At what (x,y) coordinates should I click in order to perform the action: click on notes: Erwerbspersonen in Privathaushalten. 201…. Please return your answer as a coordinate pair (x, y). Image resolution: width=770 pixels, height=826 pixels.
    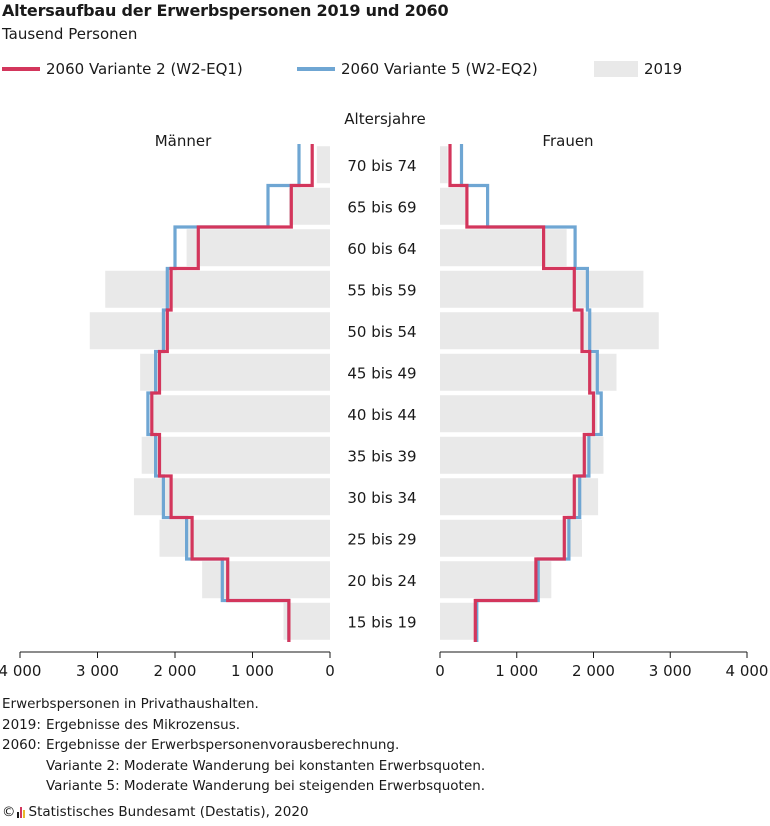
    Looking at the image, I should click on (243, 745).